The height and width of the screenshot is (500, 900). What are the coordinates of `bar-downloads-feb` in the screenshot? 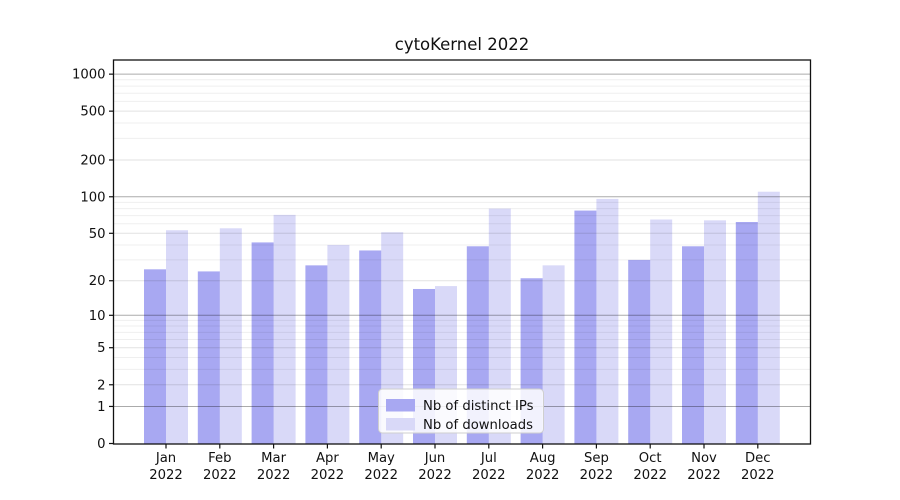 It's located at (230, 336).